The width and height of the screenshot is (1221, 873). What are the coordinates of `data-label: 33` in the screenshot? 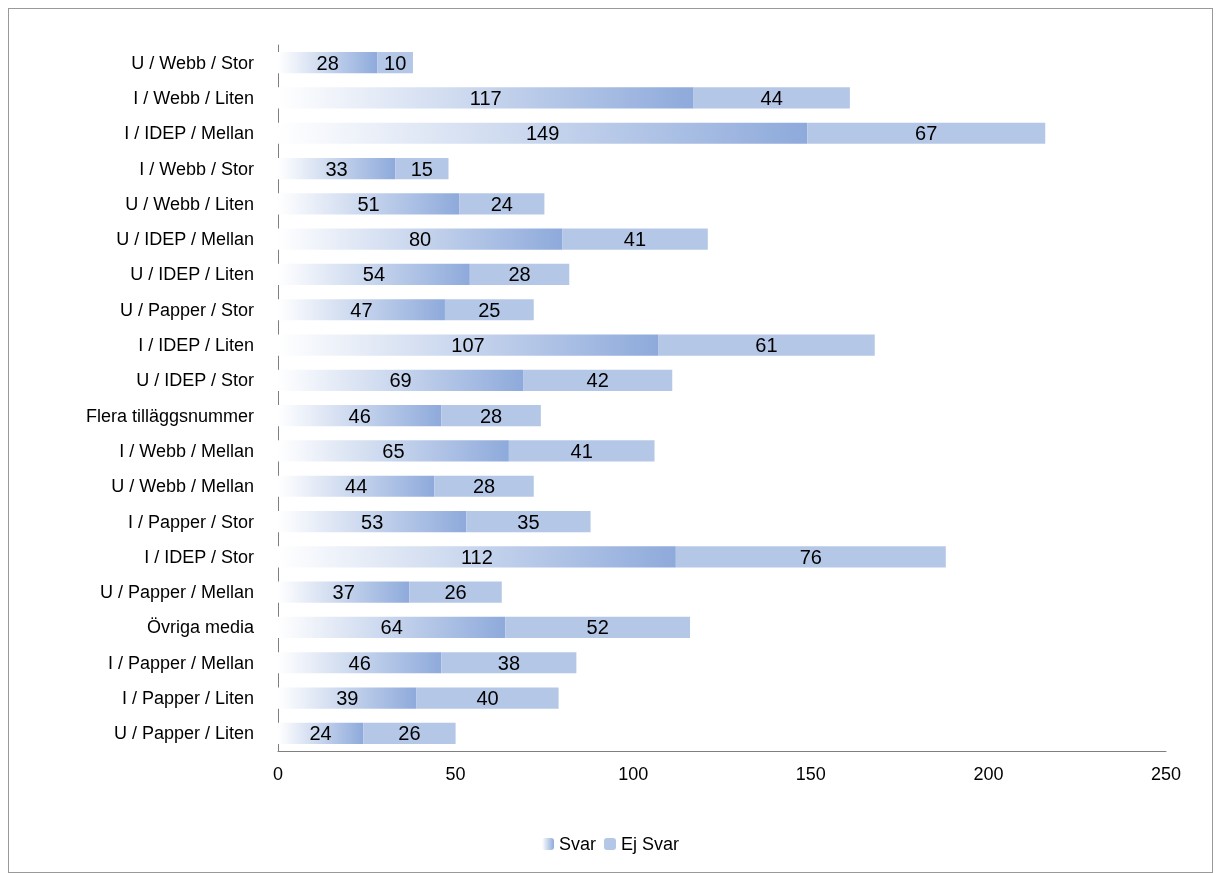 It's located at (336, 168).